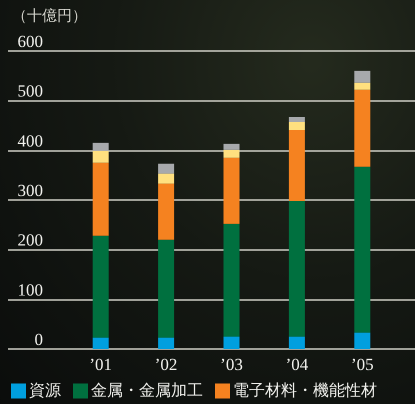  Describe the element at coordinates (166, 364) in the screenshot. I see `x-tick-label: ’02` at that location.